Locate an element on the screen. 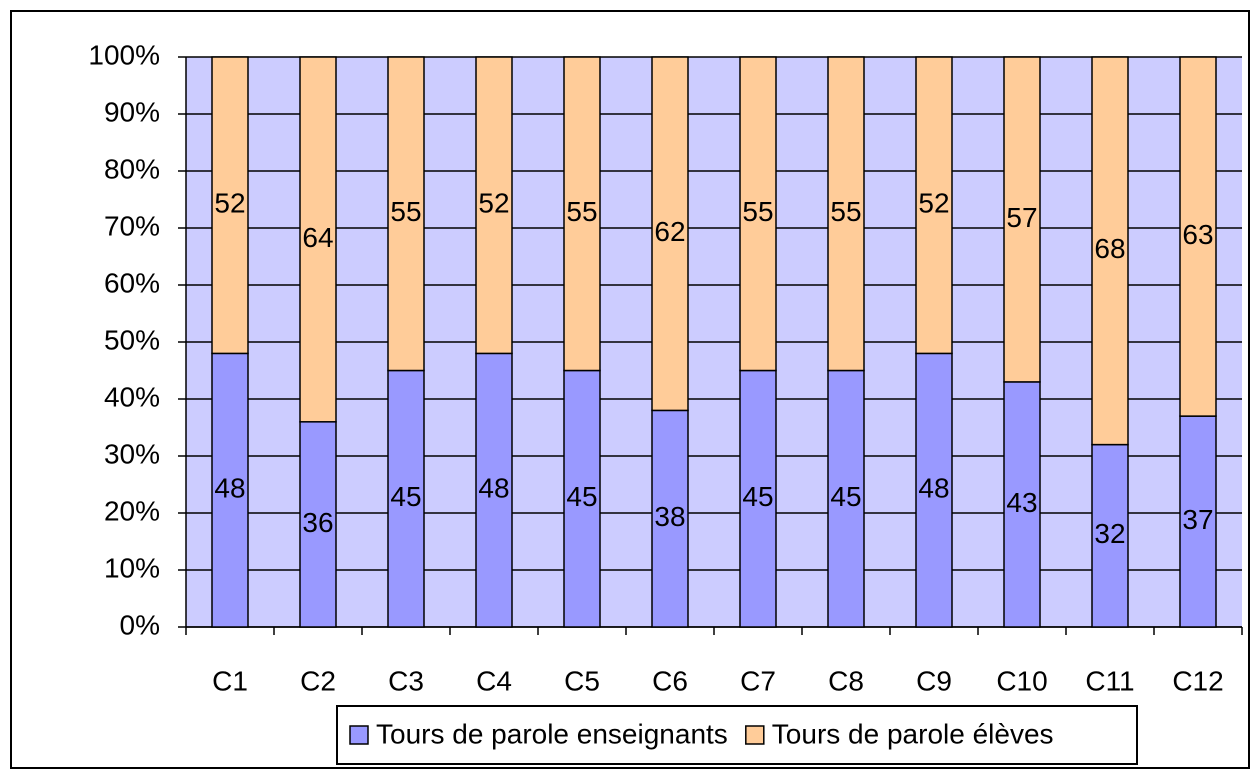  y-tick-label: 20% is located at coordinates (132, 510).